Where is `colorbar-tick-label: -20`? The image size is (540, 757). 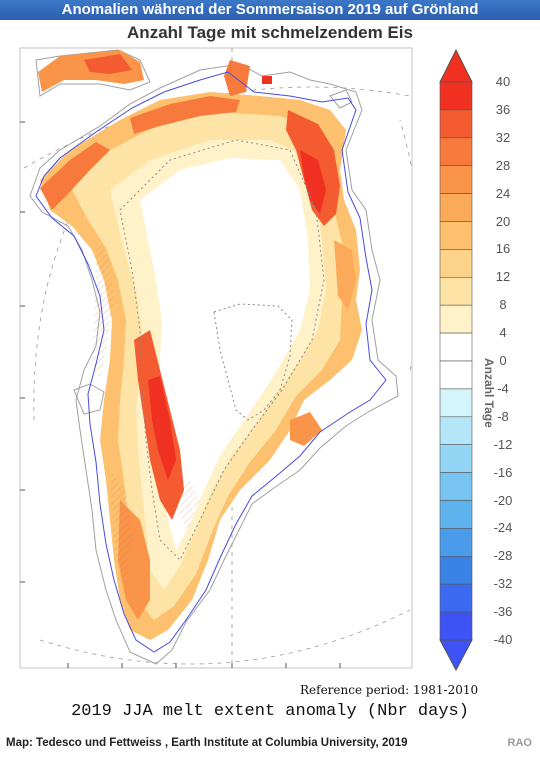
colorbar-tick-label: -20 is located at coordinates (503, 500).